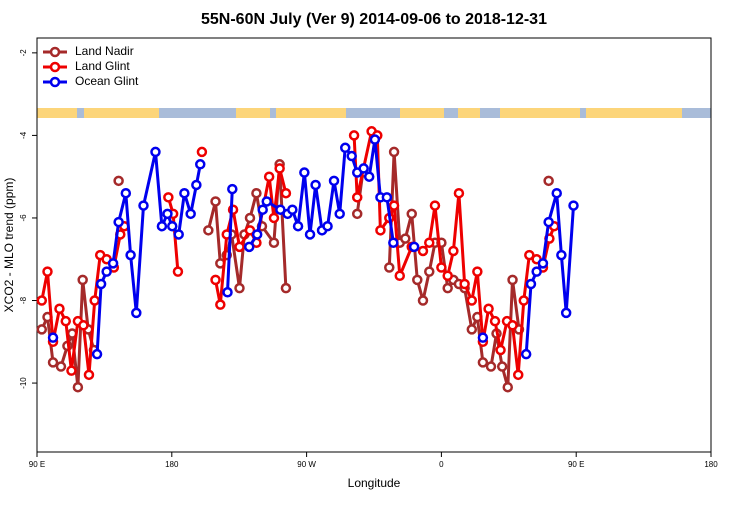 This screenshot has width=750, height=505. What do you see at coordinates (374, 483) in the screenshot?
I see `x-axis-label: Longitude` at bounding box center [374, 483].